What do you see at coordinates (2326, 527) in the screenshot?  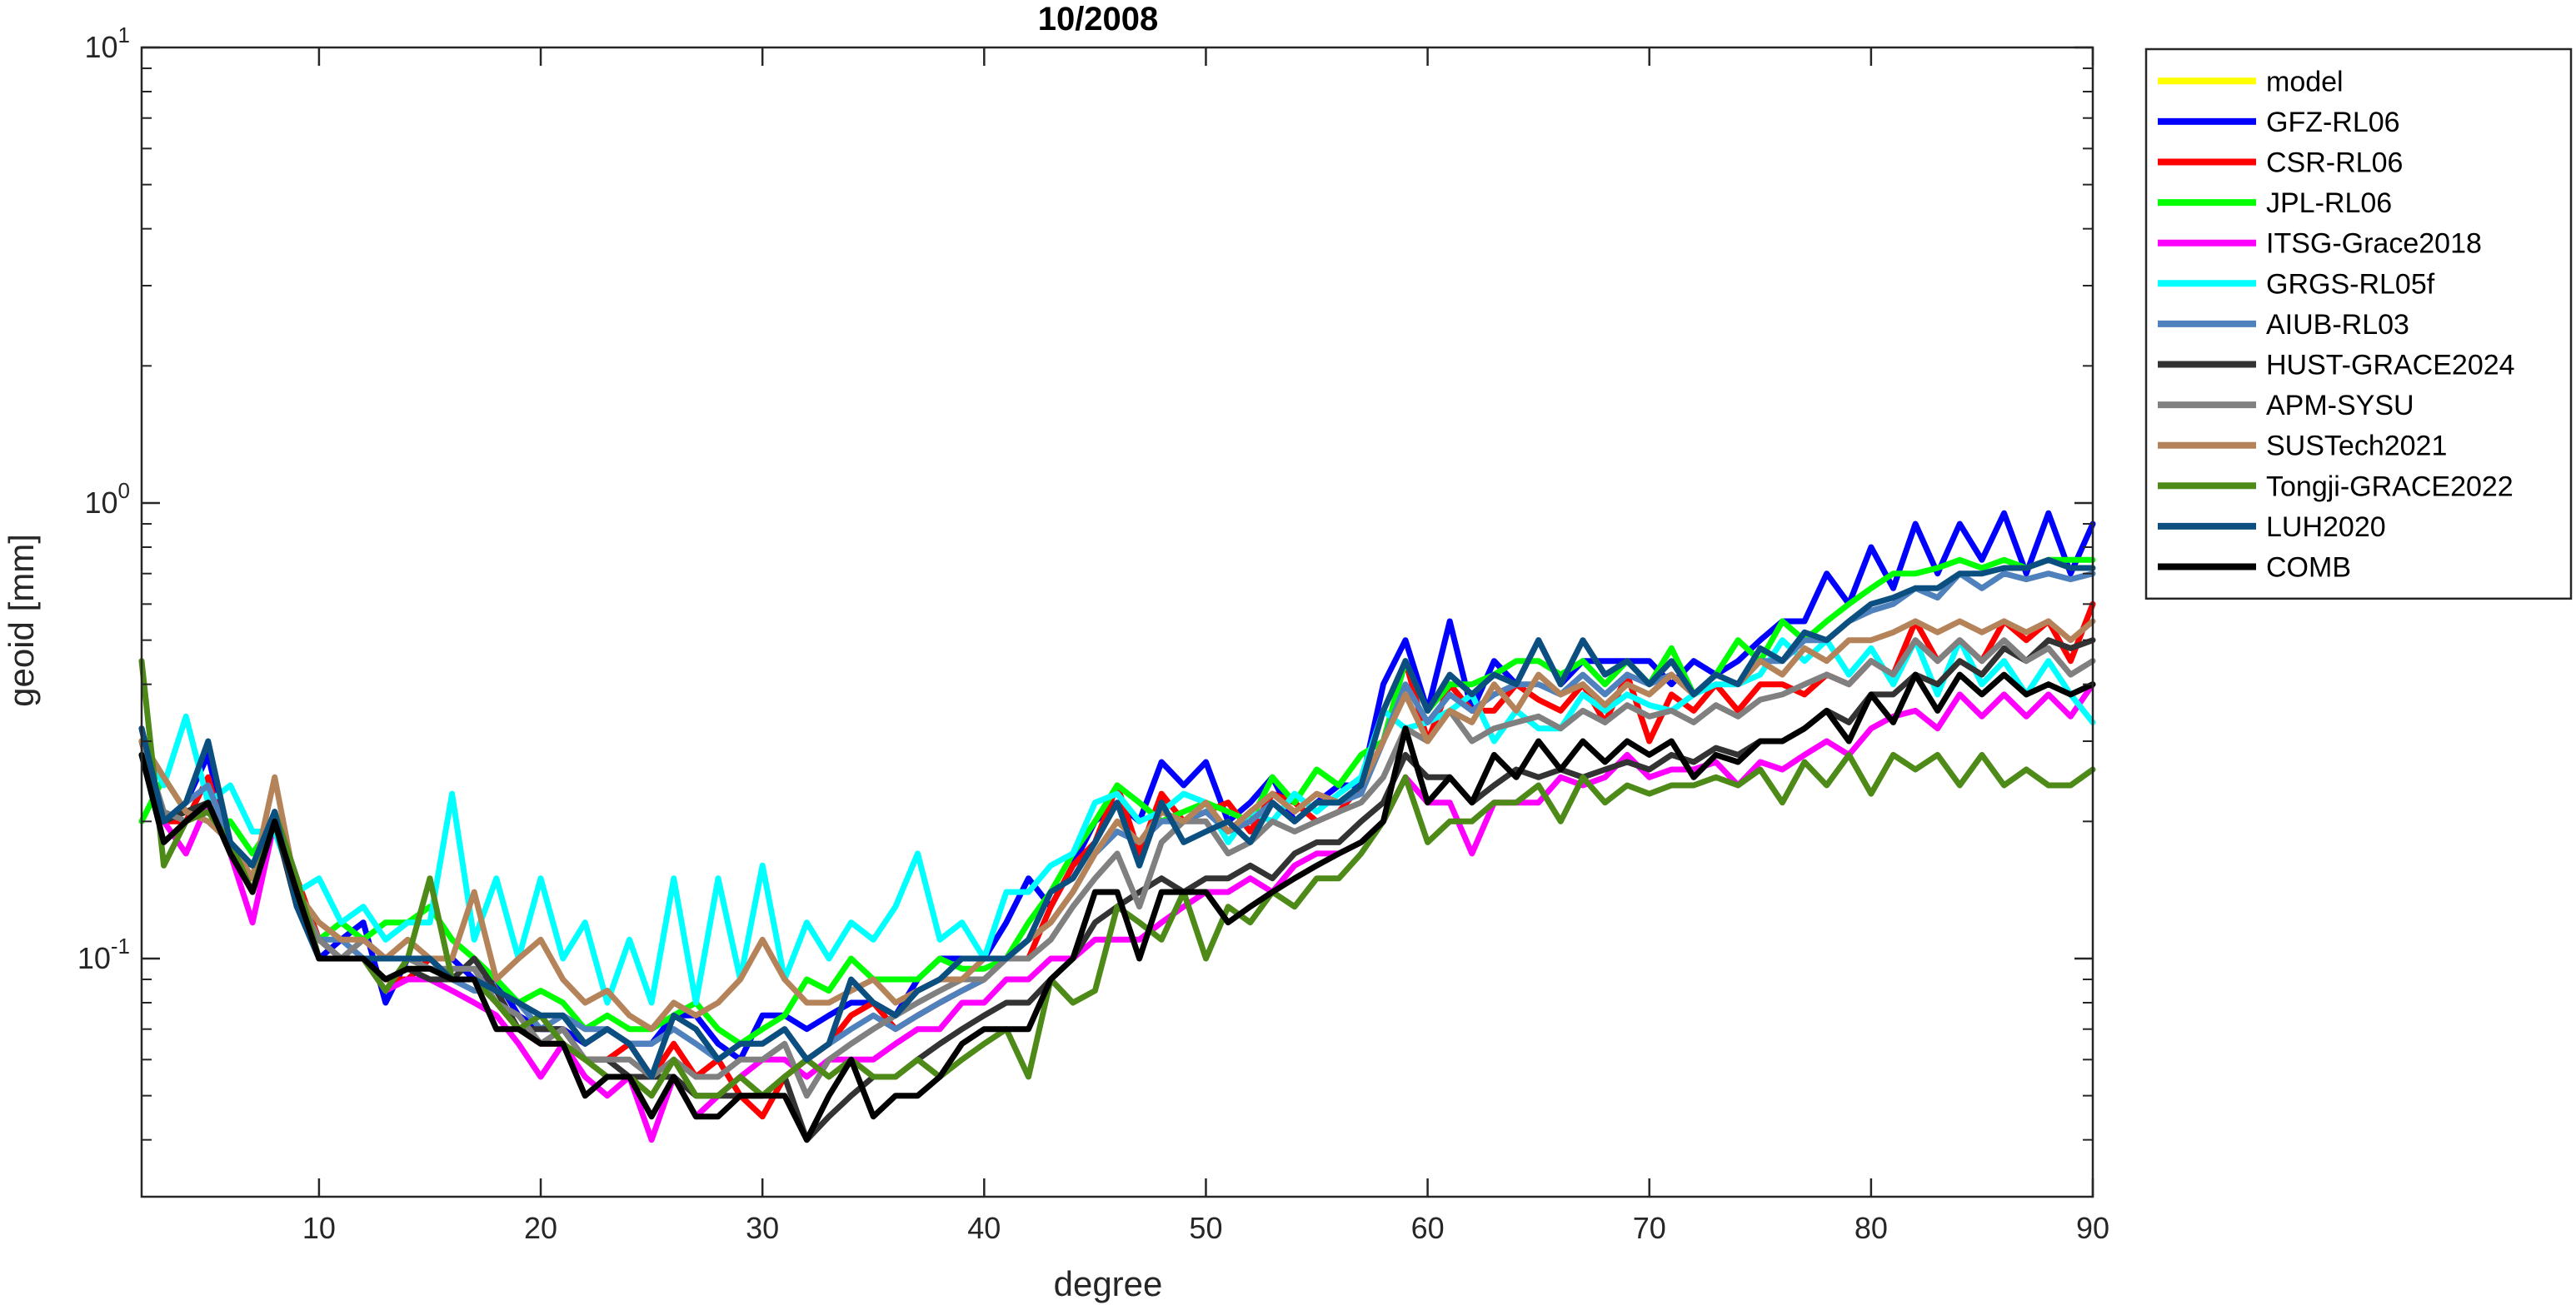 I see `legend-label-luh2020: LUH2020` at bounding box center [2326, 527].